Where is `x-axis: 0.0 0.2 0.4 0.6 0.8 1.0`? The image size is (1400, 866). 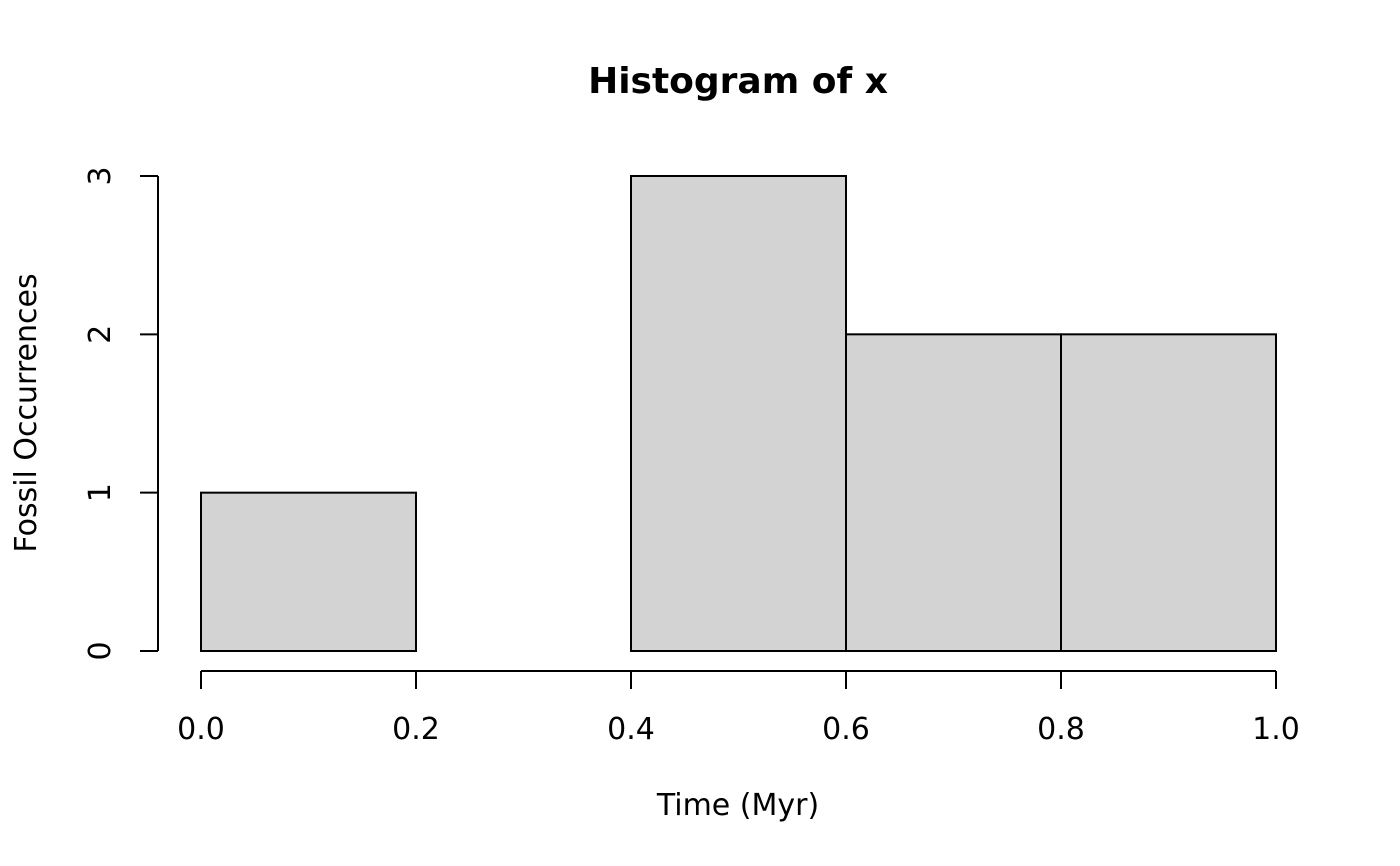
x-axis: 0.0 0.2 0.4 0.6 0.8 1.0 is located at coordinates (738, 708).